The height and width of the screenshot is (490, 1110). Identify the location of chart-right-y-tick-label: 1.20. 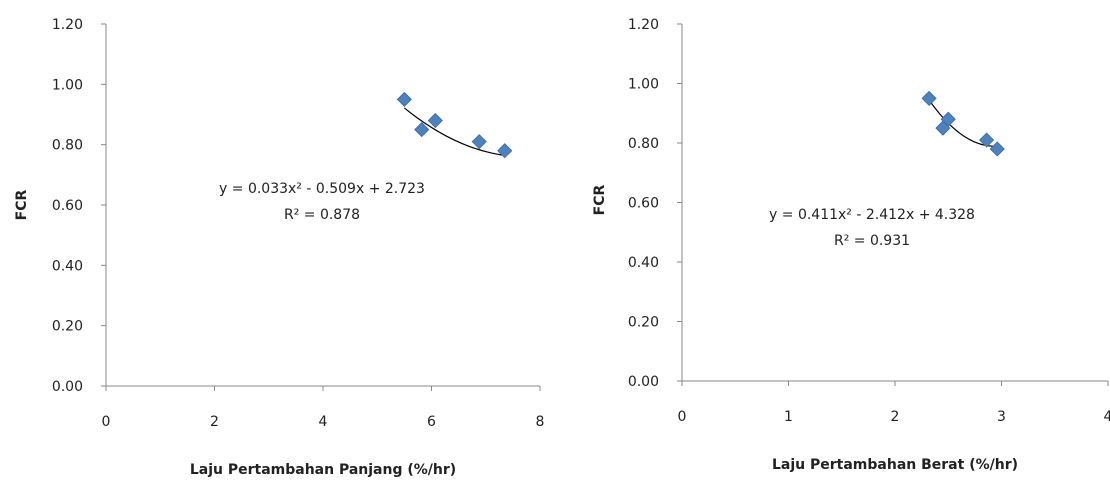
(643, 25).